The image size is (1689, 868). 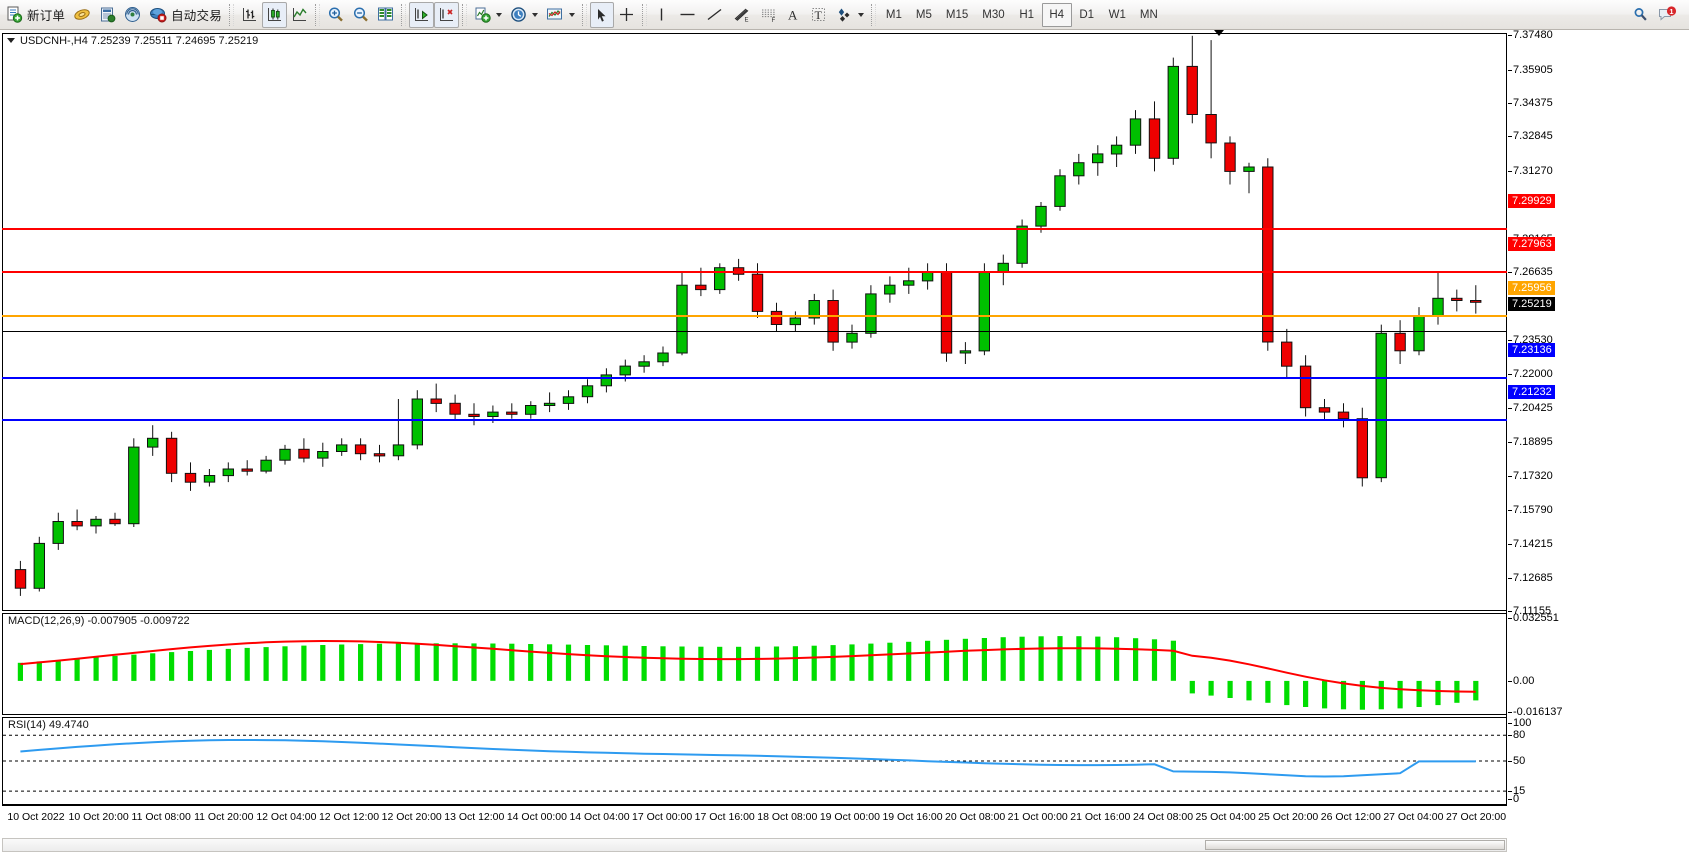 I want to click on level-badge-midline: 7.25956, so click(x=1531, y=288).